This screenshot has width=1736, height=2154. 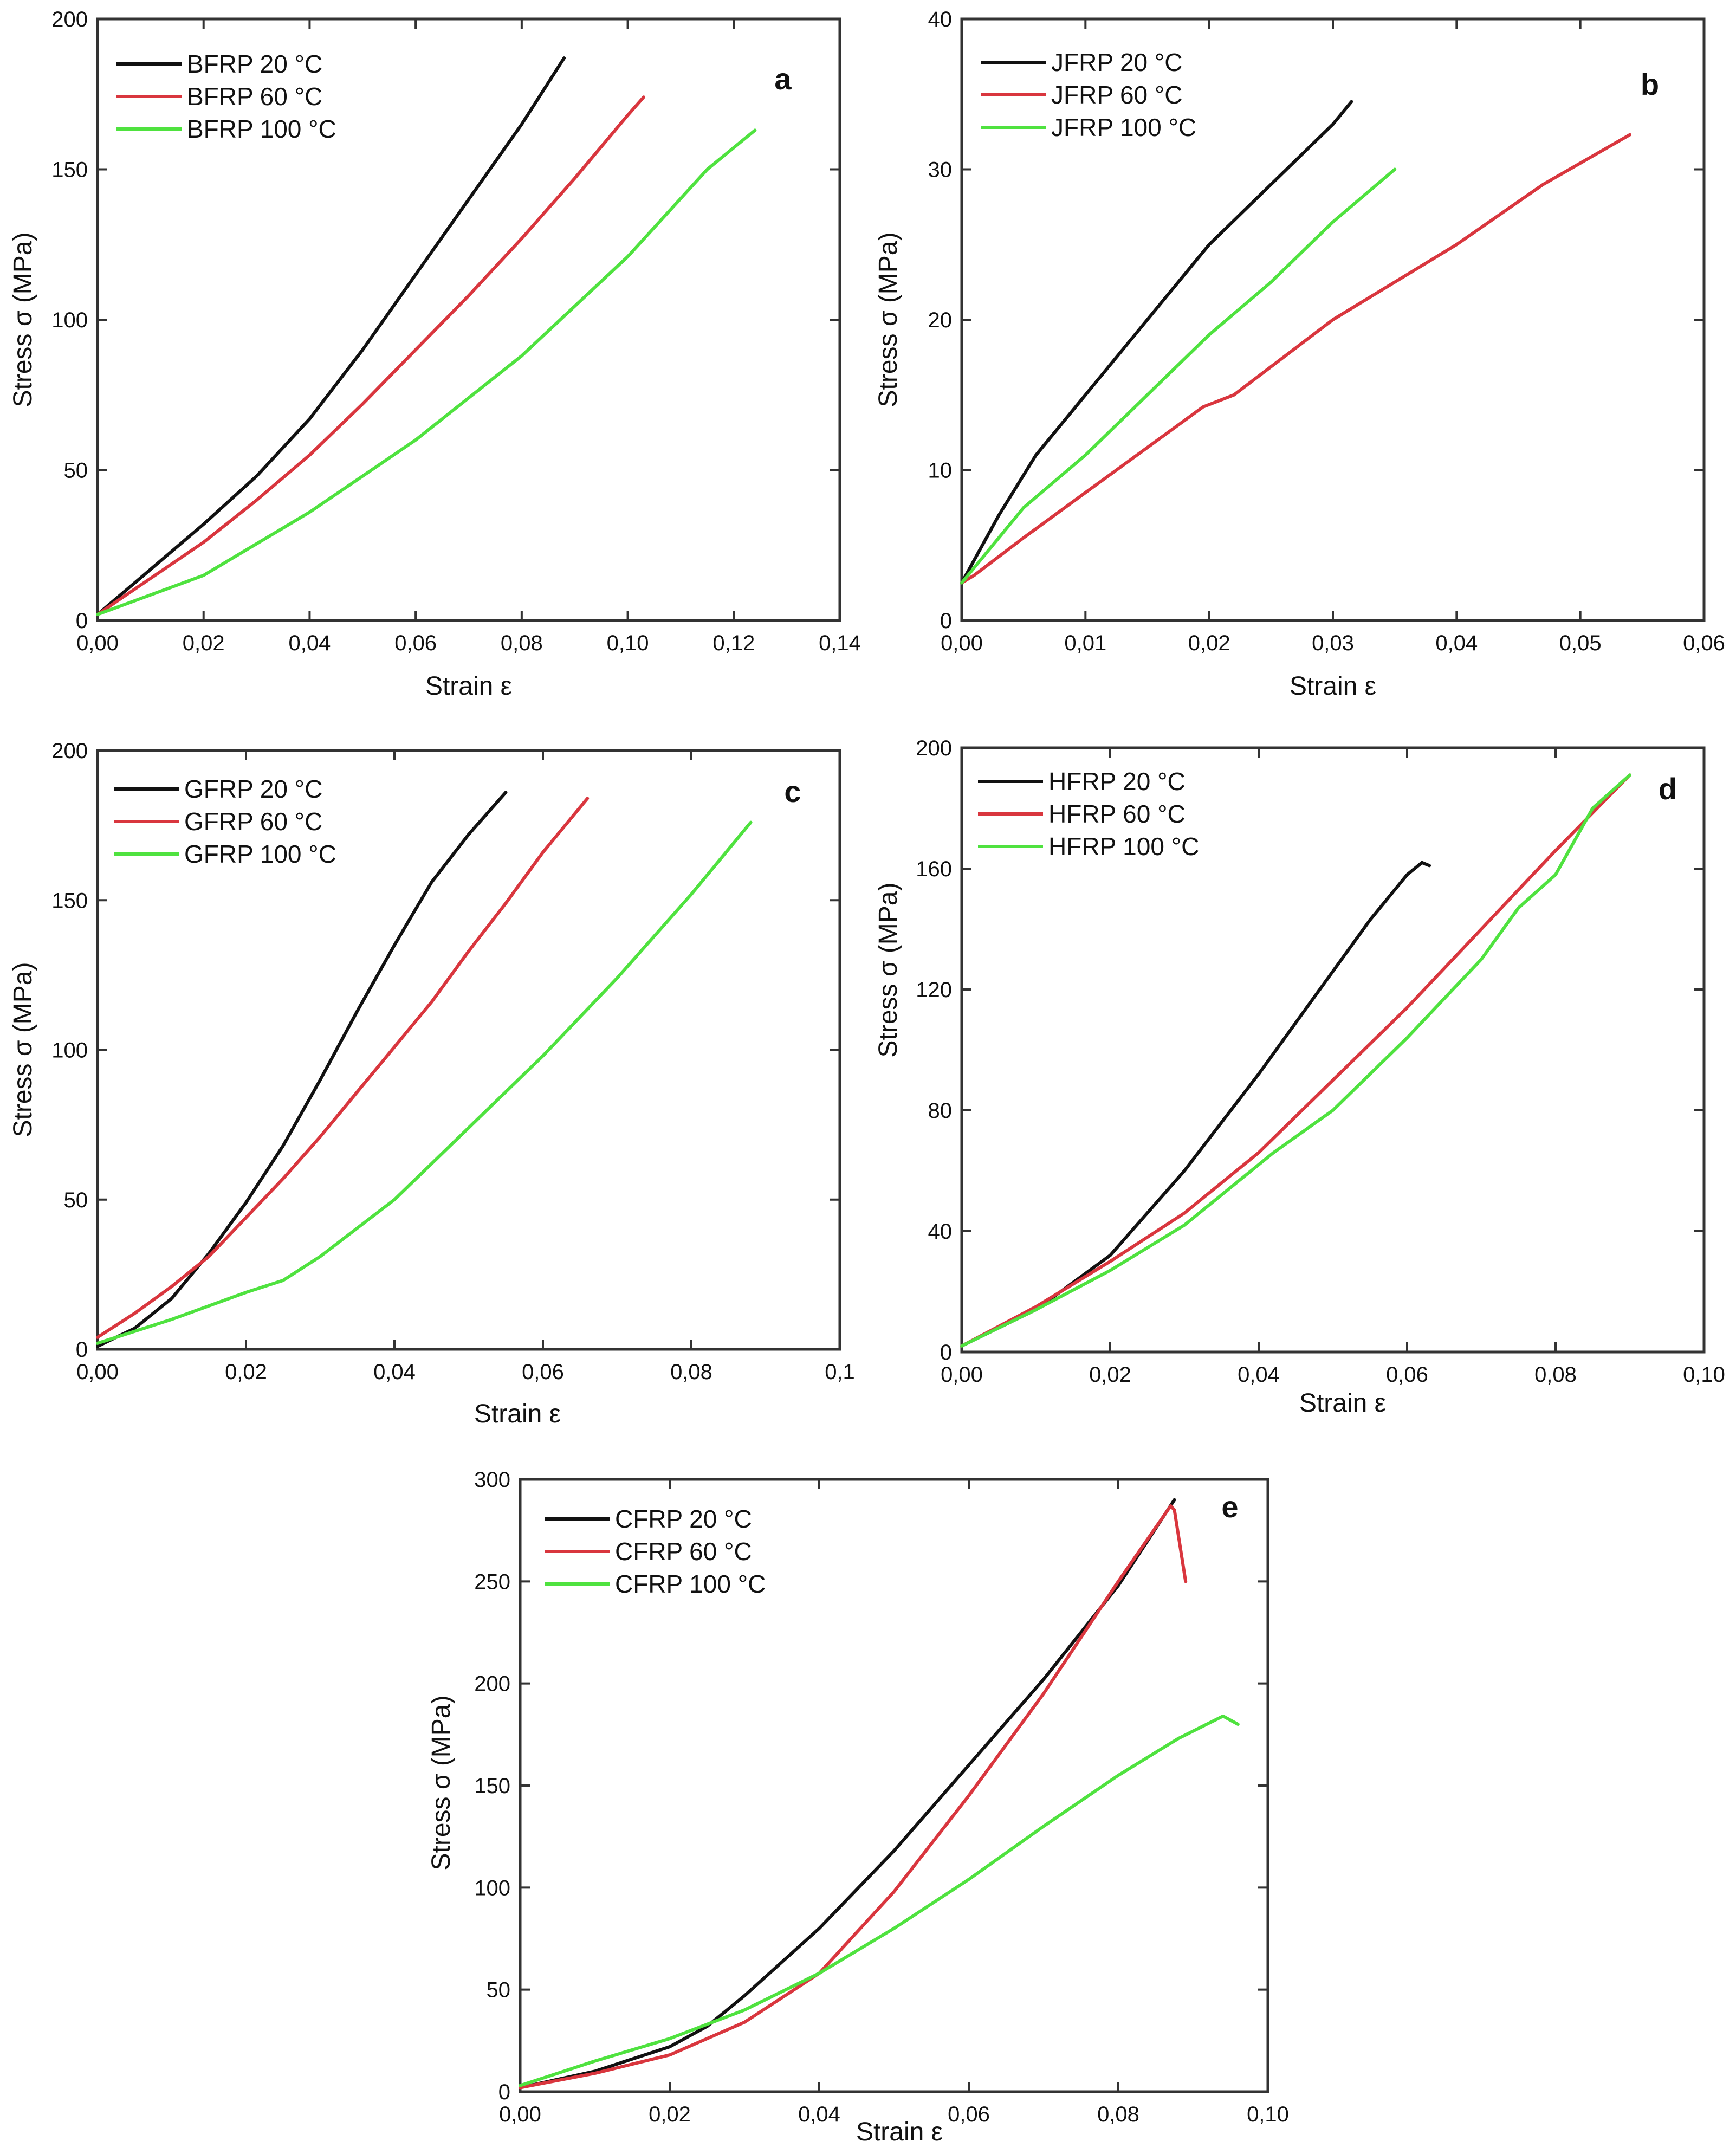 What do you see at coordinates (253, 822) in the screenshot?
I see `legend-label: GFRP 60 °C` at bounding box center [253, 822].